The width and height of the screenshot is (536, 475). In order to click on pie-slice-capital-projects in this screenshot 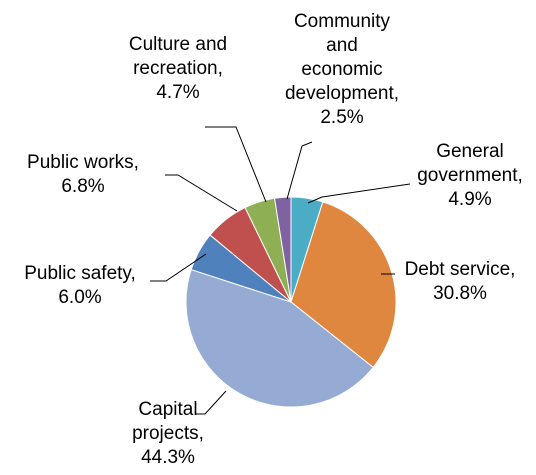, I will do `click(279, 338)`.